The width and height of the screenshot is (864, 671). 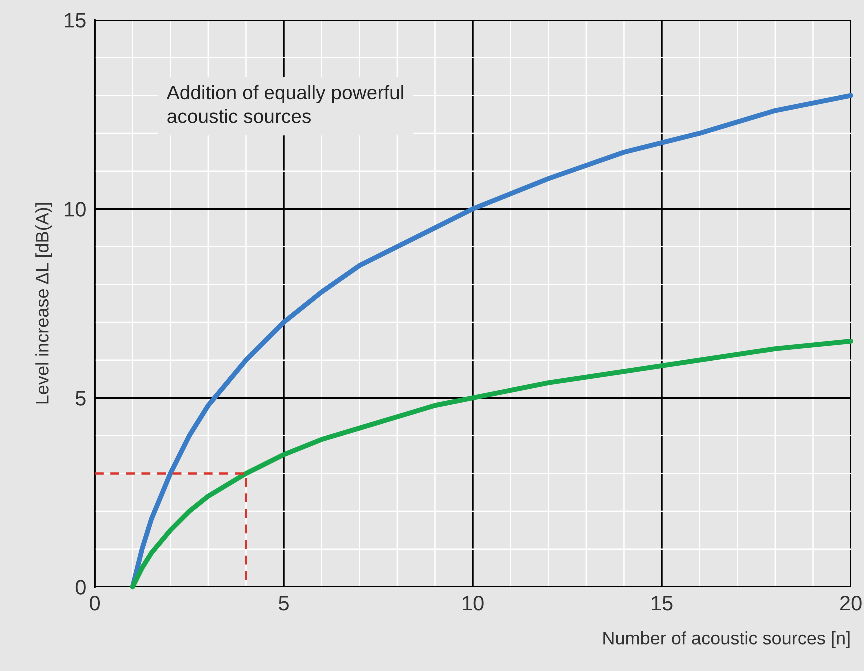 What do you see at coordinates (473, 603) in the screenshot?
I see `x-tick-label: 10` at bounding box center [473, 603].